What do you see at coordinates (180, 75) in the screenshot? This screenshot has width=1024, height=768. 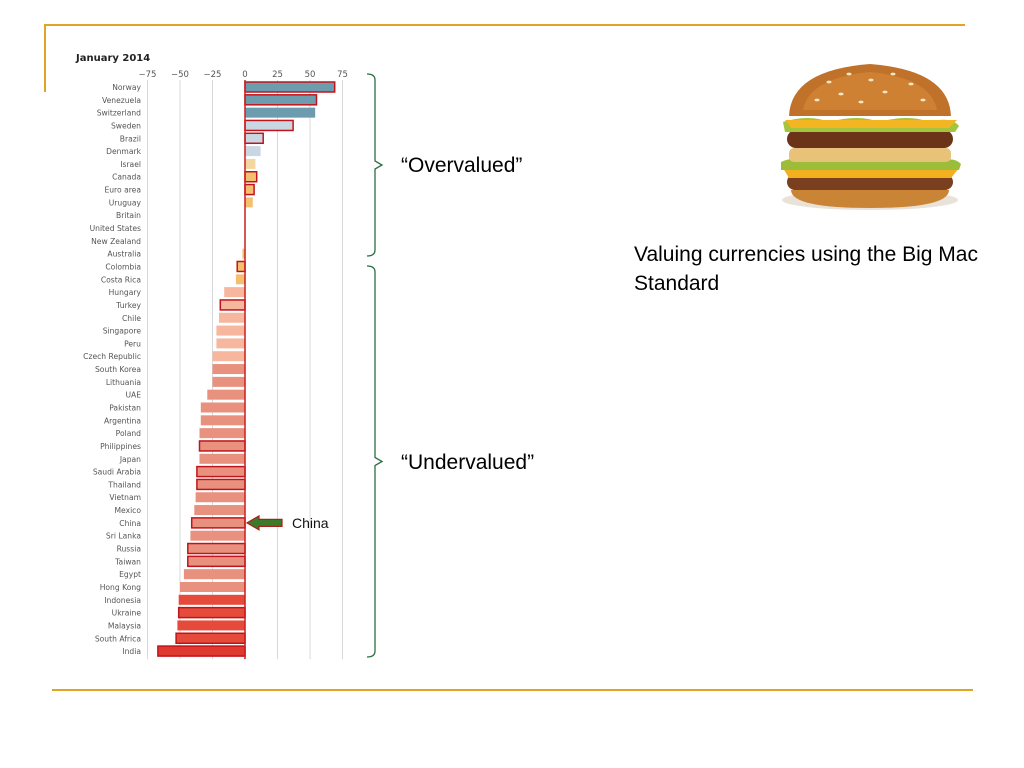 I see `x-tick-label: −50` at bounding box center [180, 75].